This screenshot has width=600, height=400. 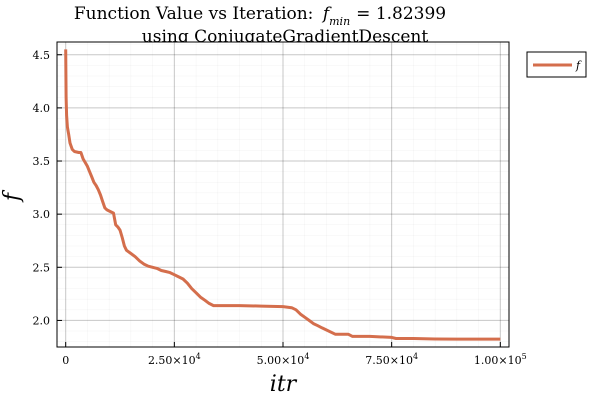 I want to click on x-tick-label: 1.00×10⁵, so click(x=500, y=359).